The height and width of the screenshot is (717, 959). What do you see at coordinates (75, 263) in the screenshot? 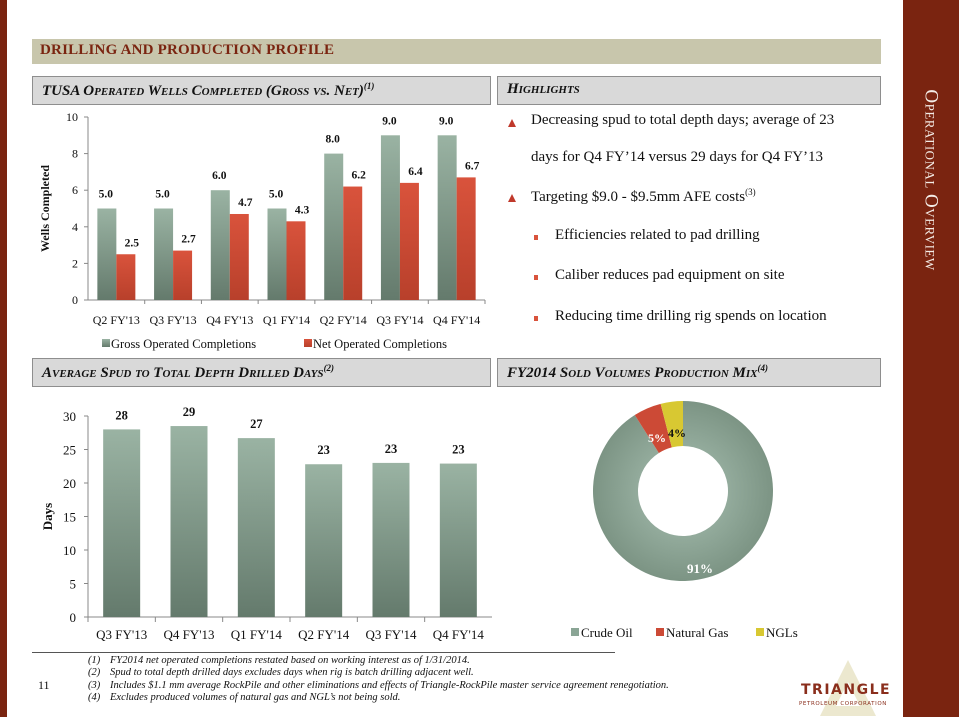
I see `y-tick-label: 2` at bounding box center [75, 263].